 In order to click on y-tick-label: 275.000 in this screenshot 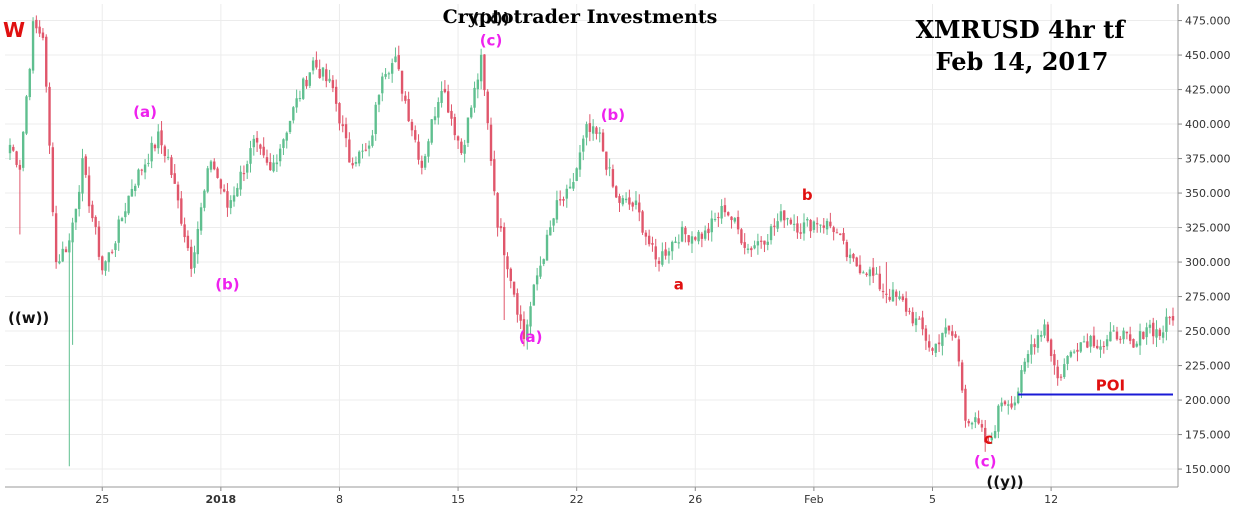, I will do `click(1208, 297)`.